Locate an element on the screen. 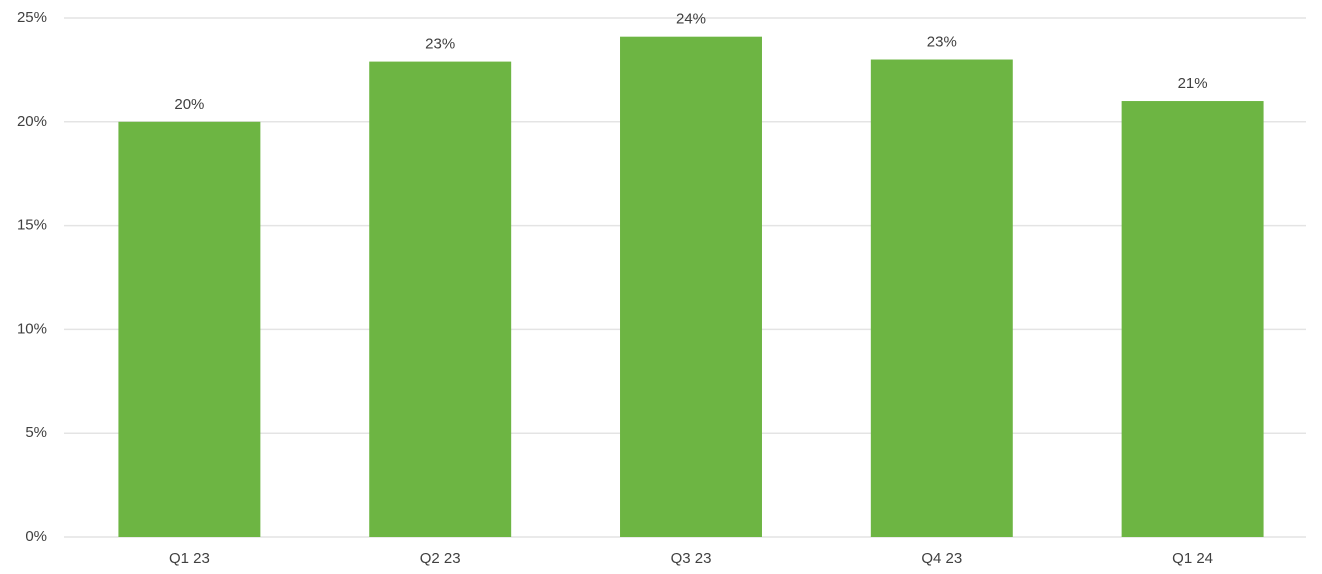 This screenshot has height=574, width=1322. data-label: 21% is located at coordinates (1193, 83).